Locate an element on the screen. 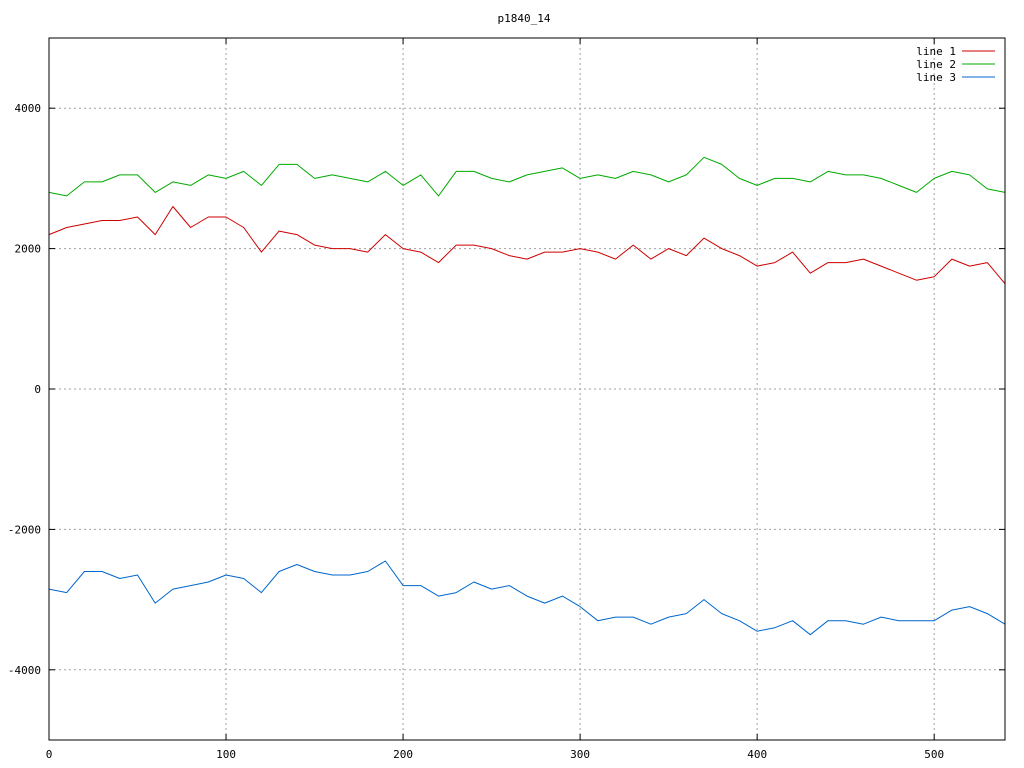 The image size is (1024, 768). legend-label-2: line 2 is located at coordinates (936, 64).